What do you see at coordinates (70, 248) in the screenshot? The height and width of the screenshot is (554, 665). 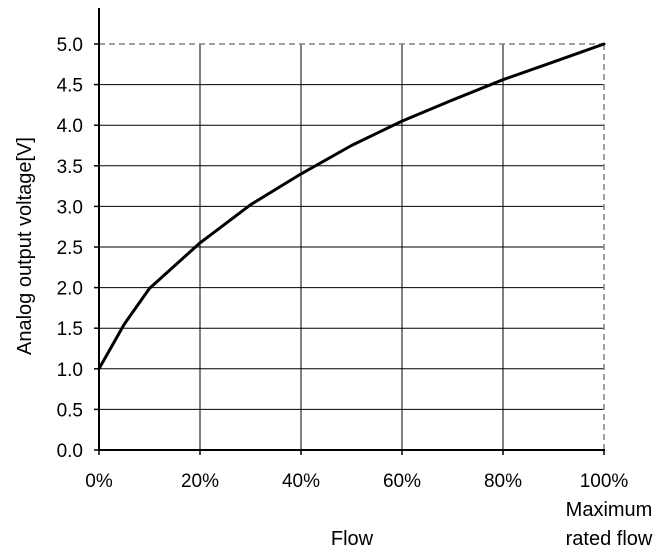 I see `y-tick-label: 2.5` at bounding box center [70, 248].